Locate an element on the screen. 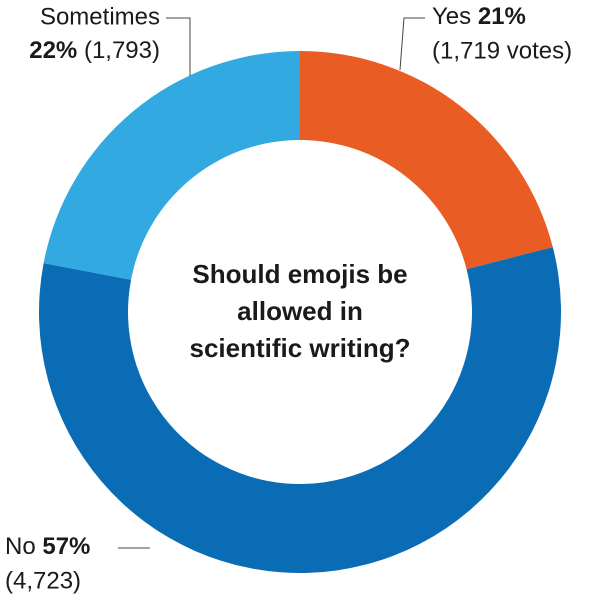  slice-label: 22% (1,793) is located at coordinates (94, 50).